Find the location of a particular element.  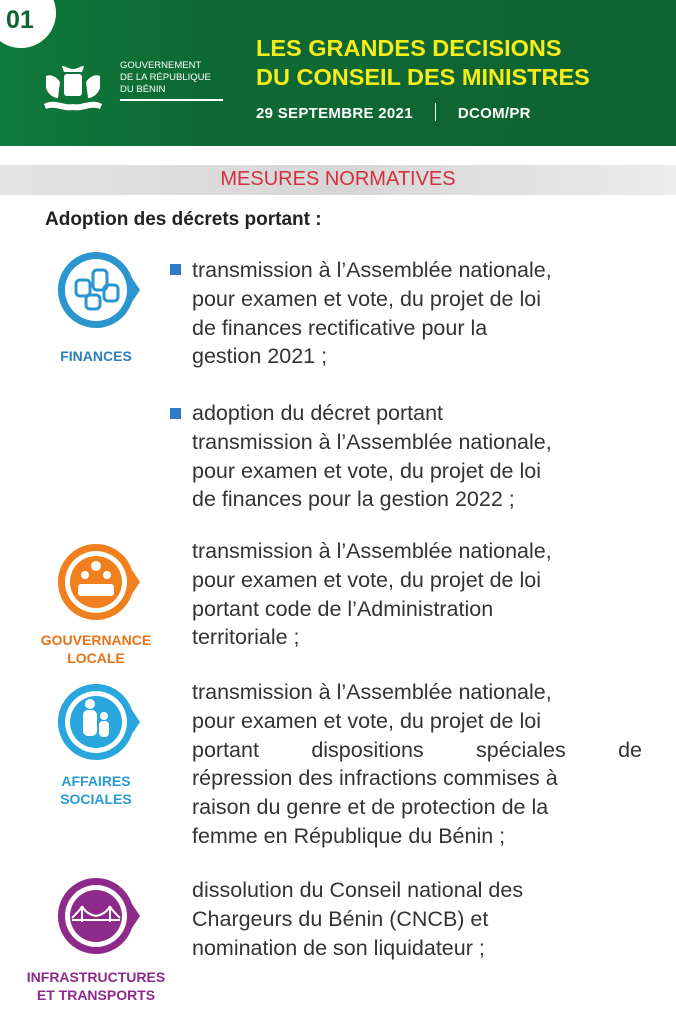

text-line: répression des infractions commises à is located at coordinates (375, 778).